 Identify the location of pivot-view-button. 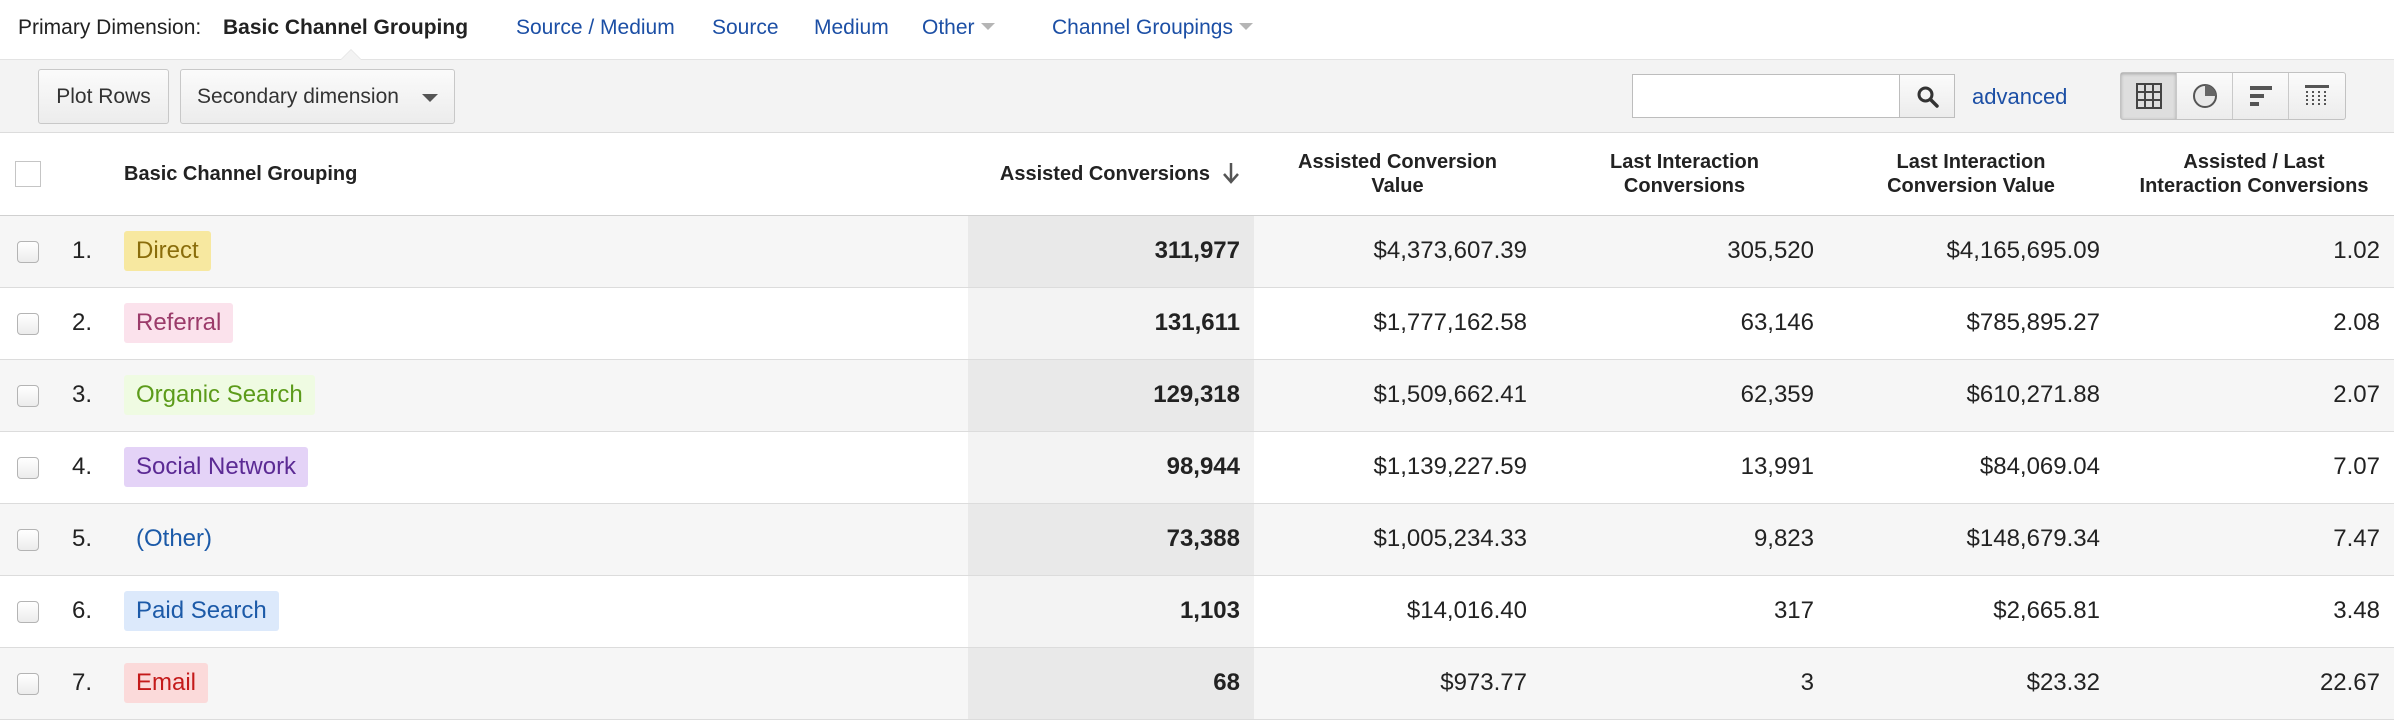
(2317, 96).